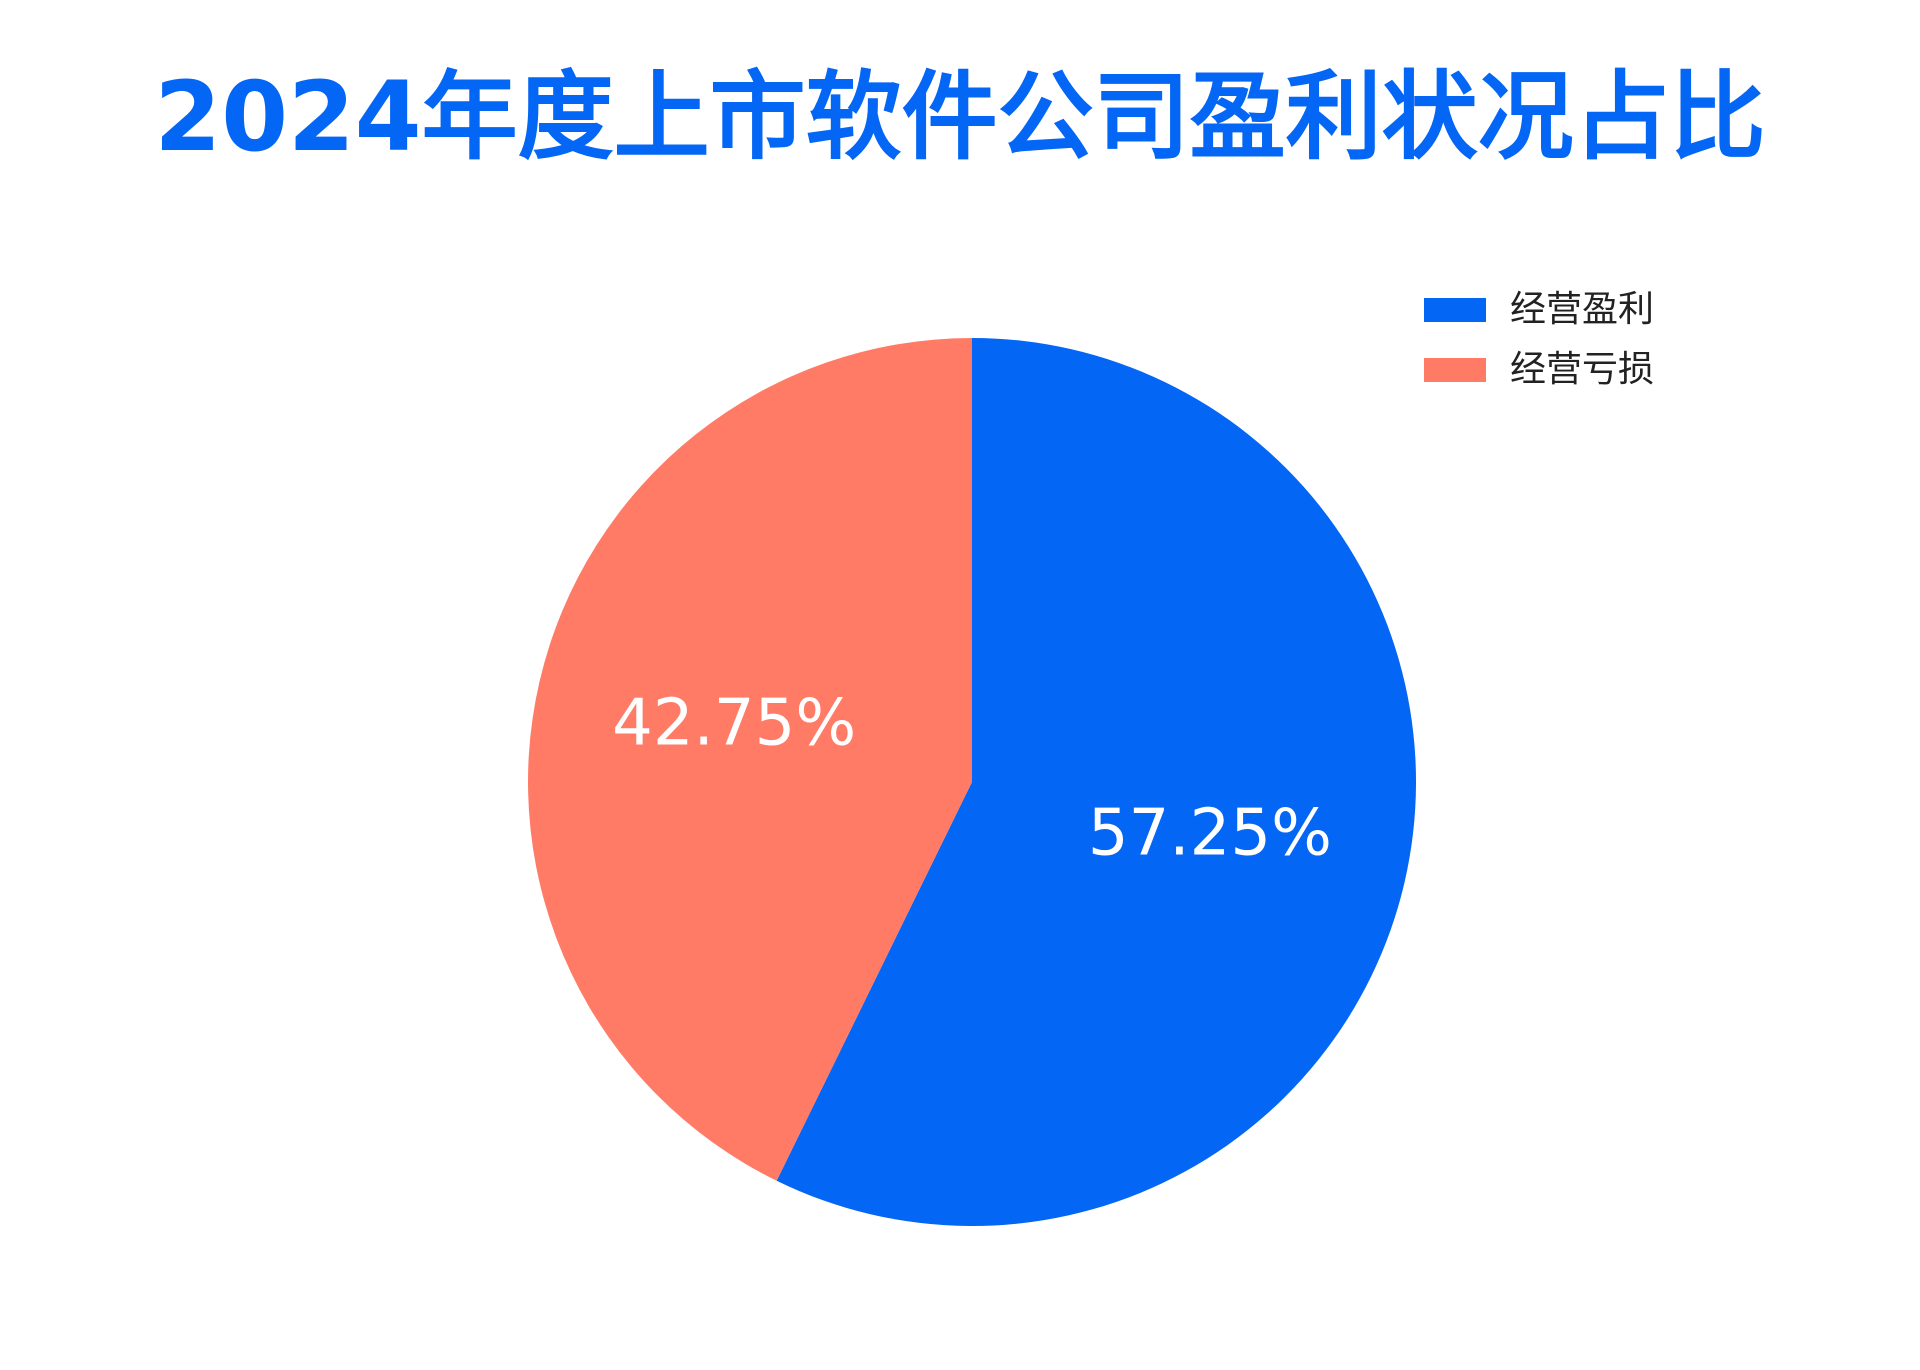  I want to click on legend-swatch-profit, so click(1455, 310).